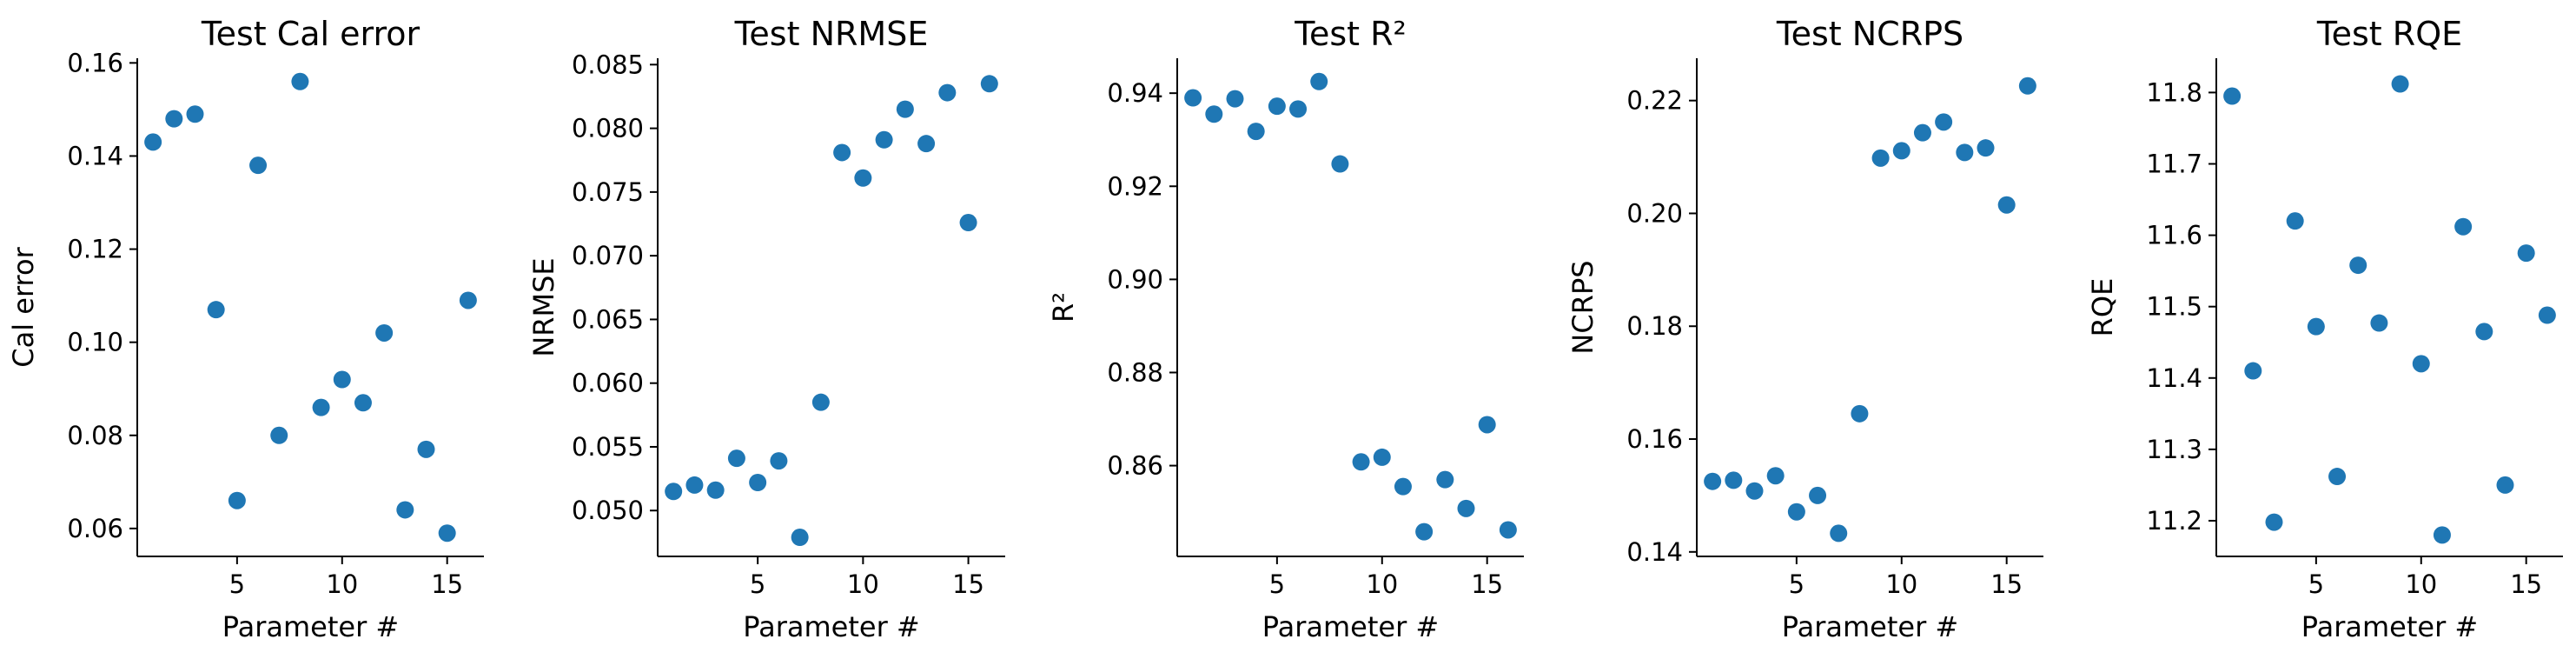  I want to click on y-tick-label: 11.6, so click(2174, 235).